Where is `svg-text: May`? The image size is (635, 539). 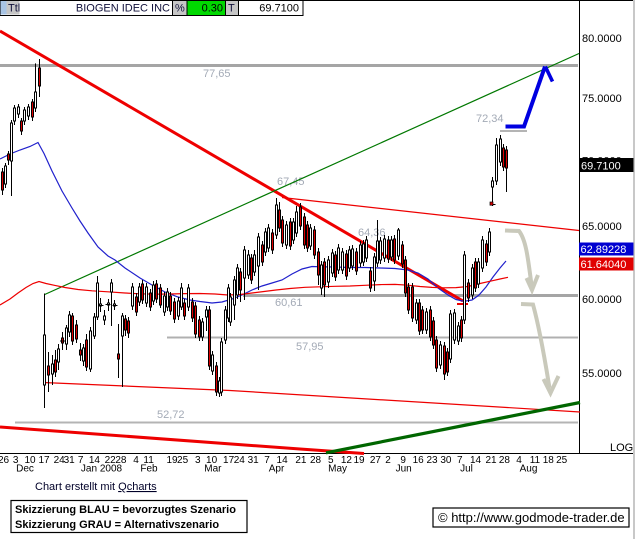
svg-text: May is located at coordinates (337, 469).